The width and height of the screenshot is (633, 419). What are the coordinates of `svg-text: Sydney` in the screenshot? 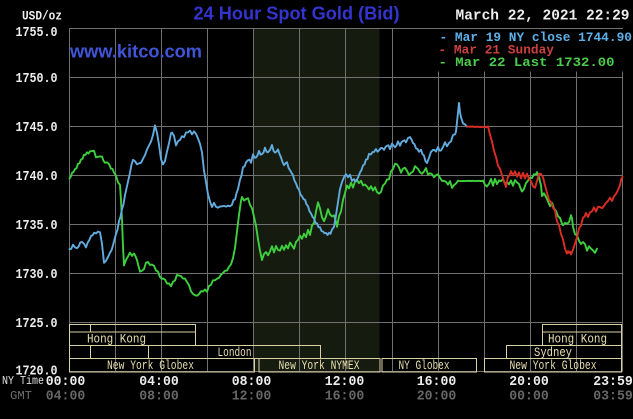 It's located at (553, 353).